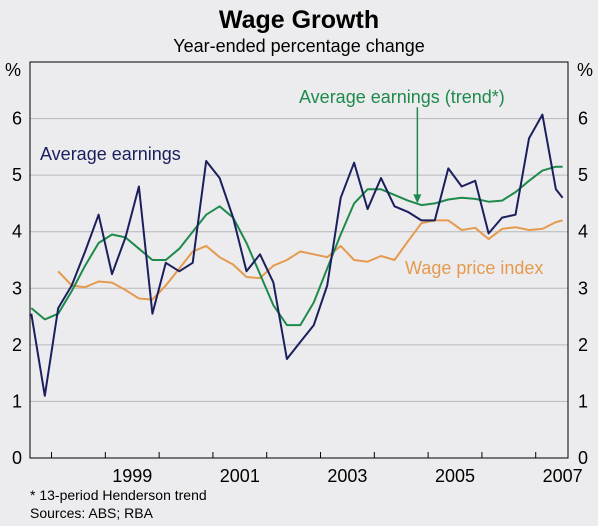 The image size is (598, 526). What do you see at coordinates (118, 495) in the screenshot?
I see `footnote-trend: * 13-period Henderson trend` at bounding box center [118, 495].